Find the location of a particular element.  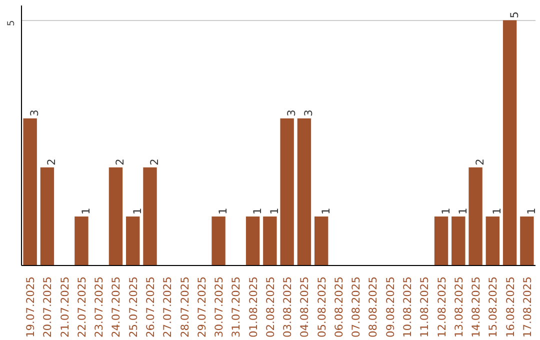

x-tick-label: 31.07.2025 is located at coordinates (236, 307).